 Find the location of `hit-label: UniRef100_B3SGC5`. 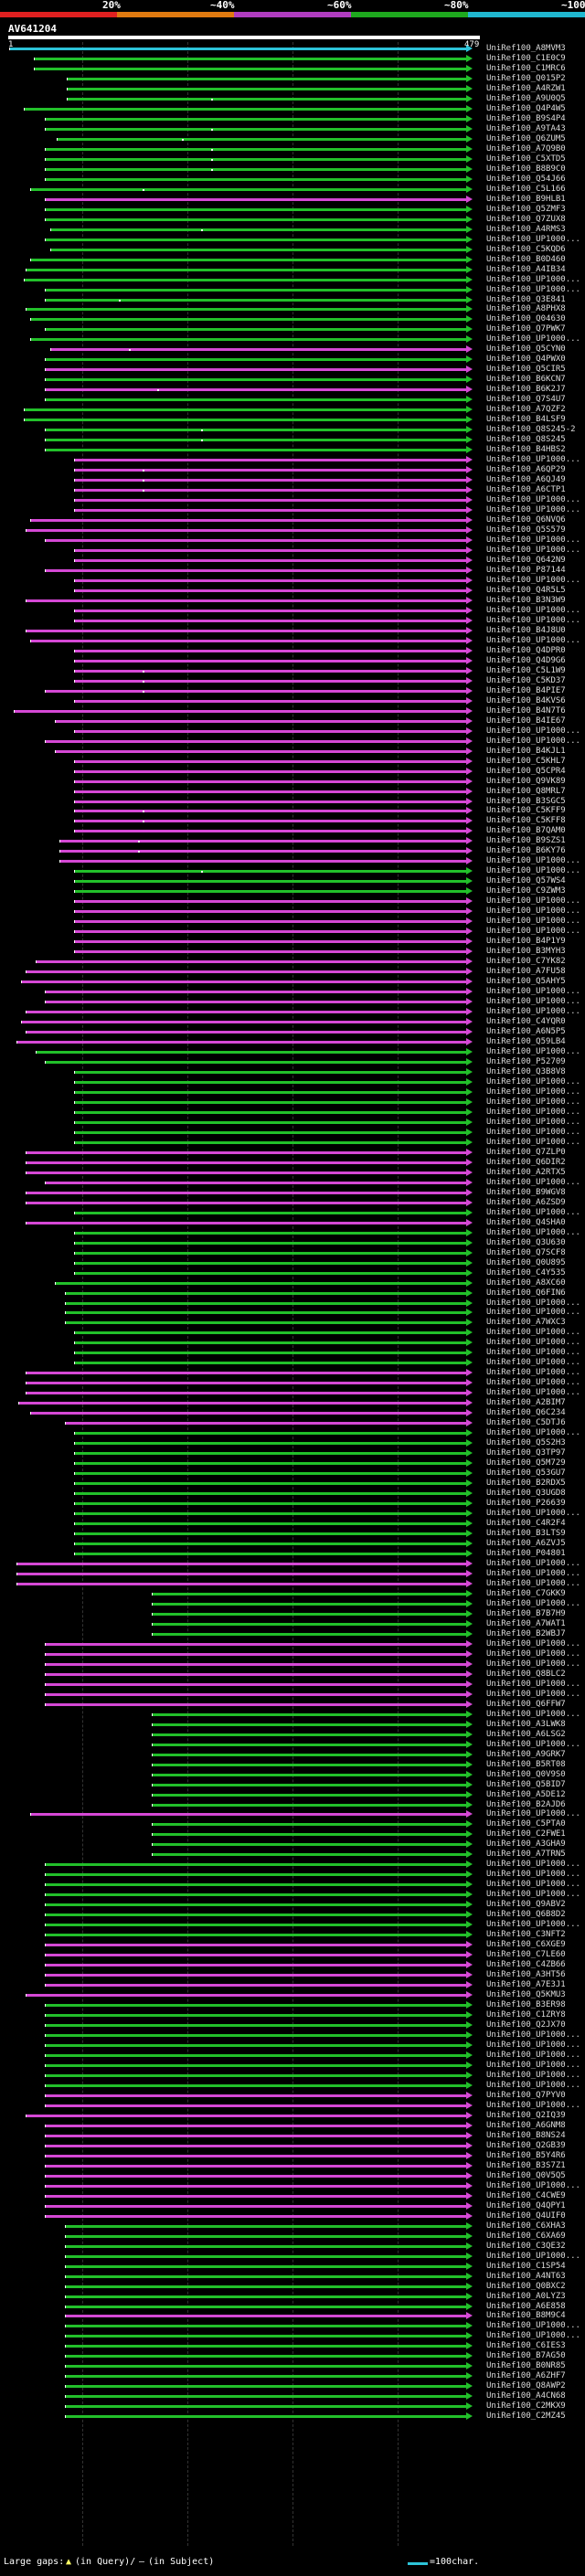

hit-label: UniRef100_B3SGC5 is located at coordinates (526, 801).